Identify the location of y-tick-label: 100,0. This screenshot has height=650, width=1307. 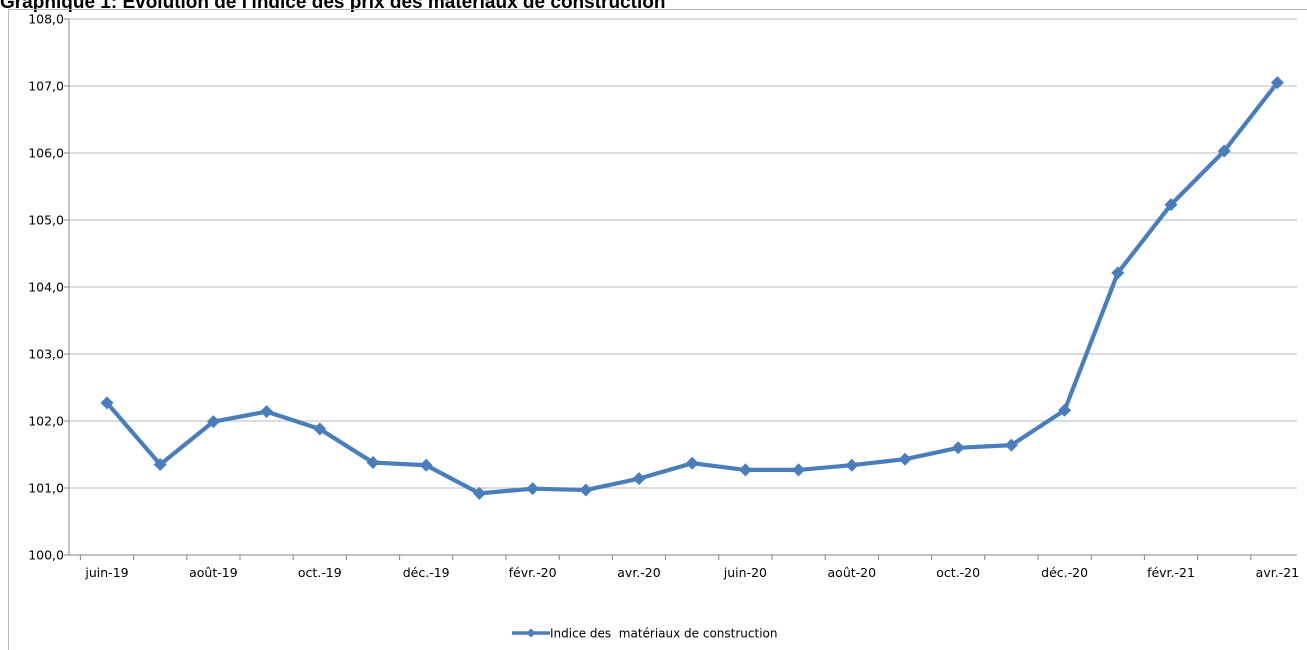
(46, 555).